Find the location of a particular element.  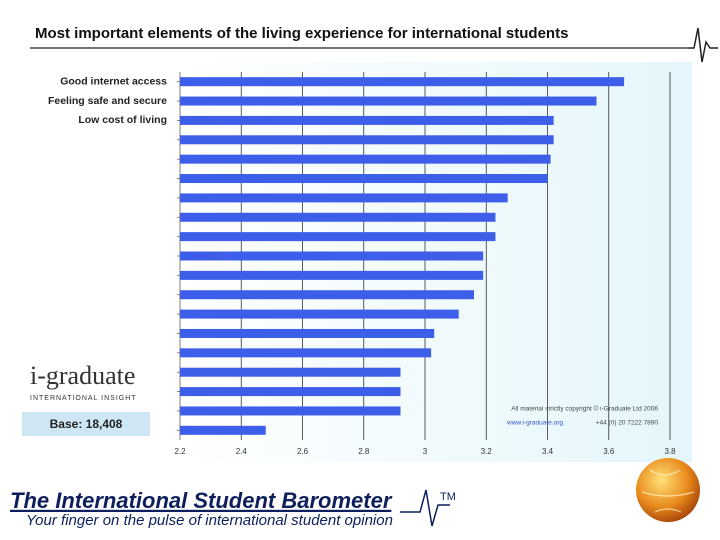

phone: +44 (0) 20 7222 7890 is located at coordinates (627, 423).